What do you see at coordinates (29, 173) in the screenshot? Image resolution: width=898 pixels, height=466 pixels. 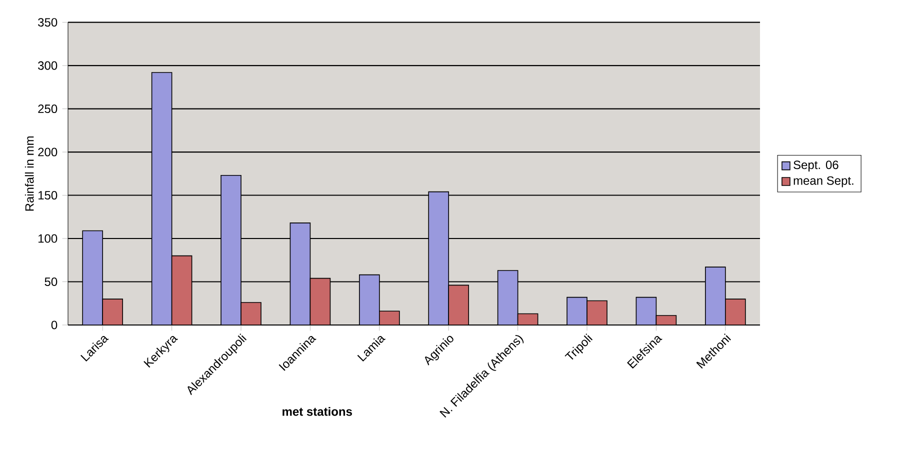 I see `y-axis-title: Rainfall in mm` at bounding box center [29, 173].